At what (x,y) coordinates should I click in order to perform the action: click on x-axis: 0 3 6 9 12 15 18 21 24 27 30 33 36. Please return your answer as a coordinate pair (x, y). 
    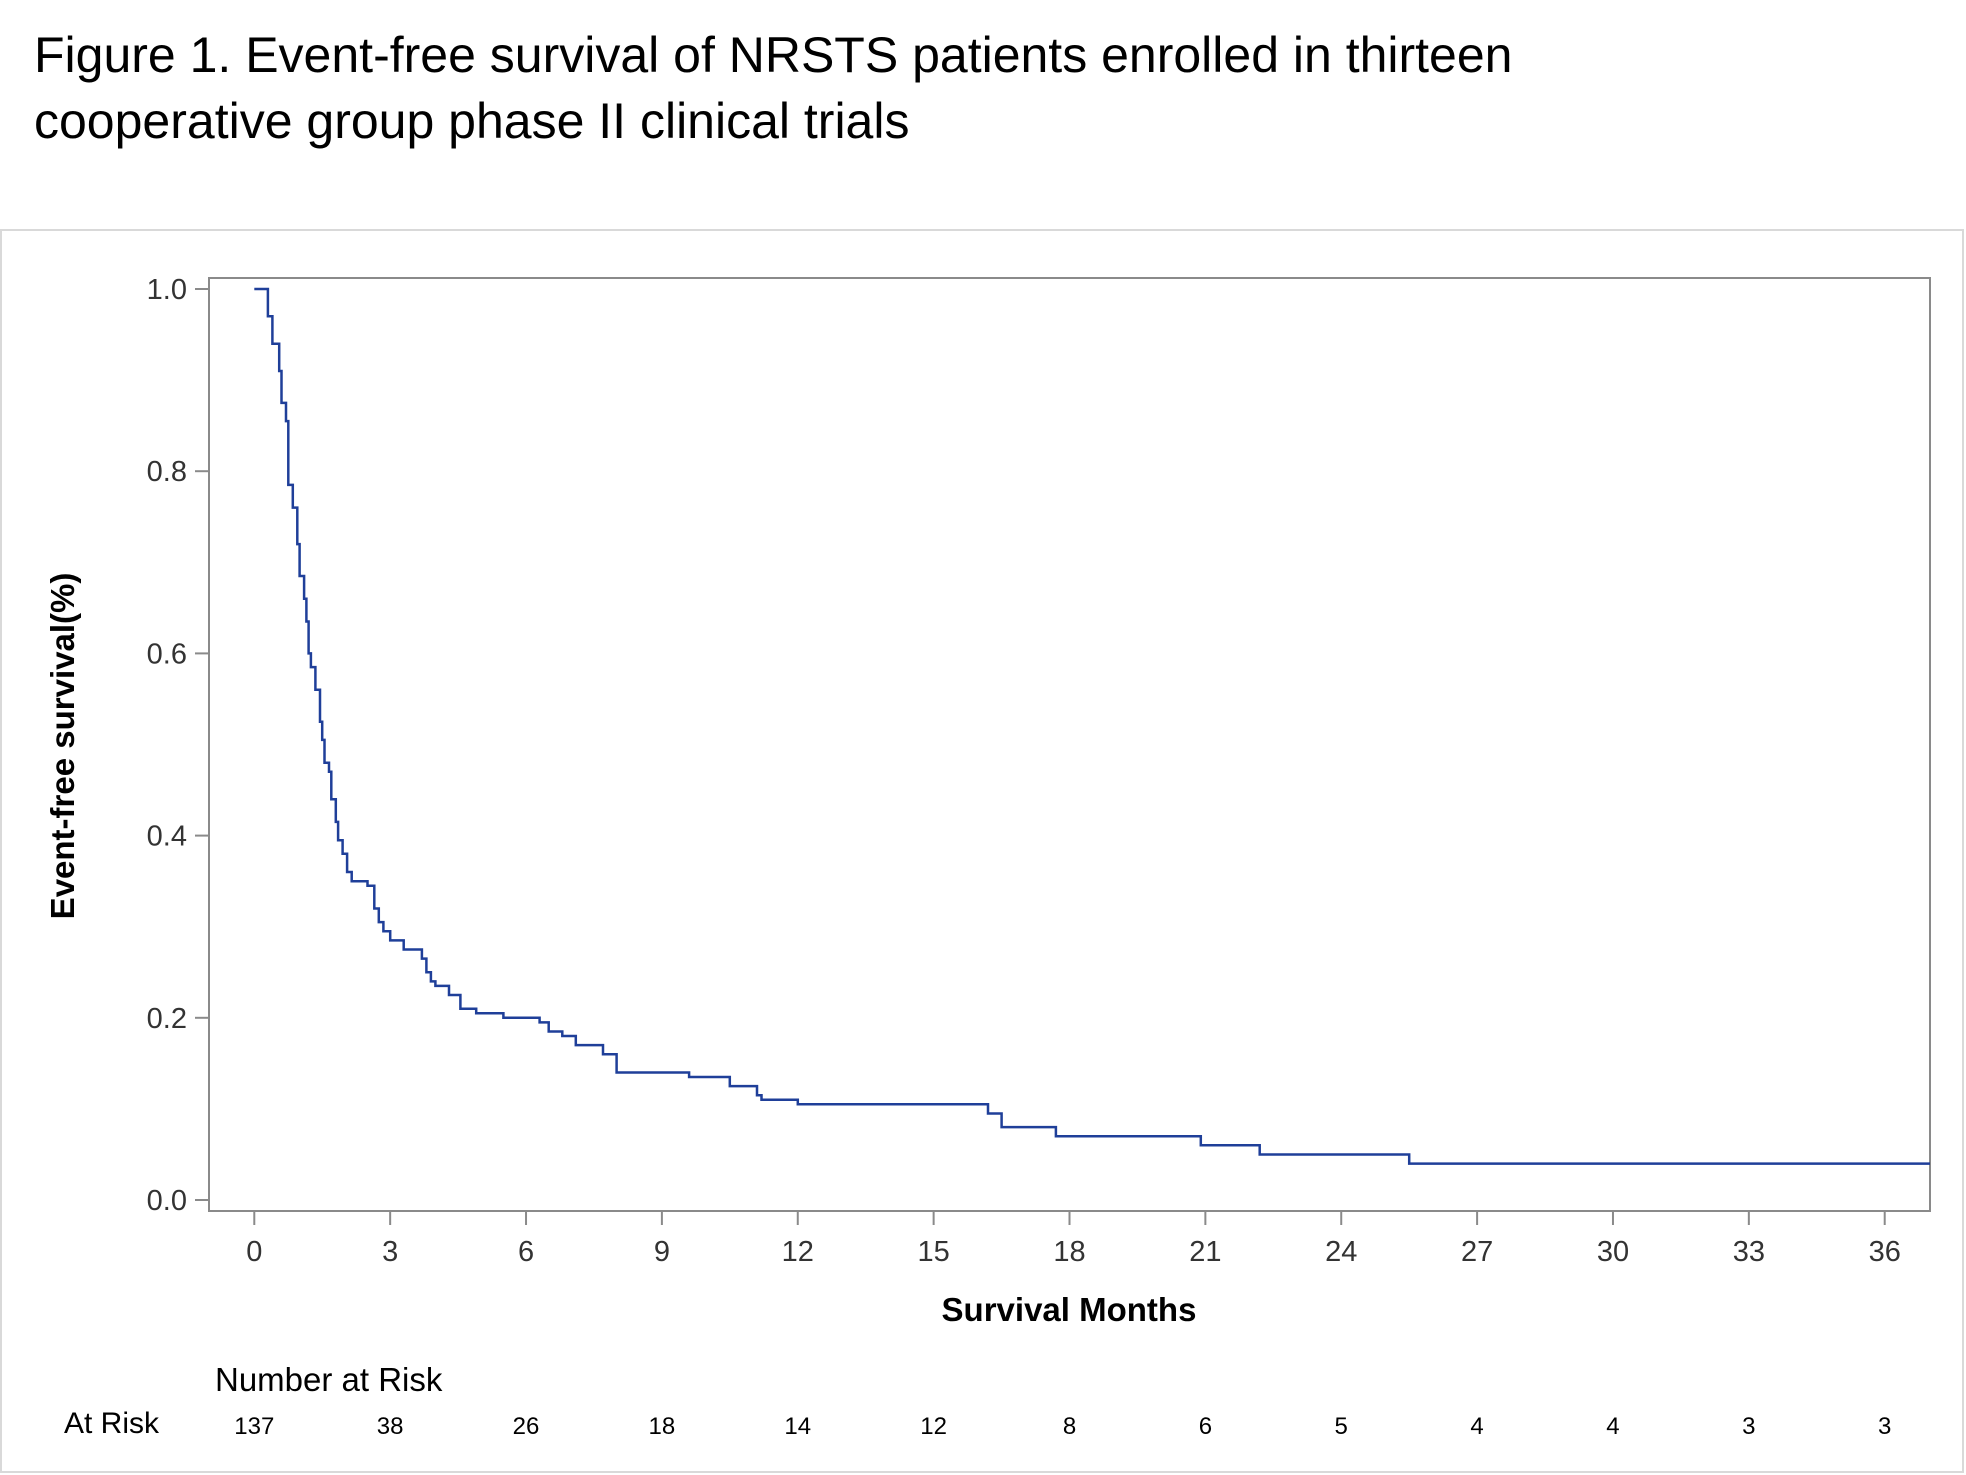
    Looking at the image, I should click on (1073, 1239).